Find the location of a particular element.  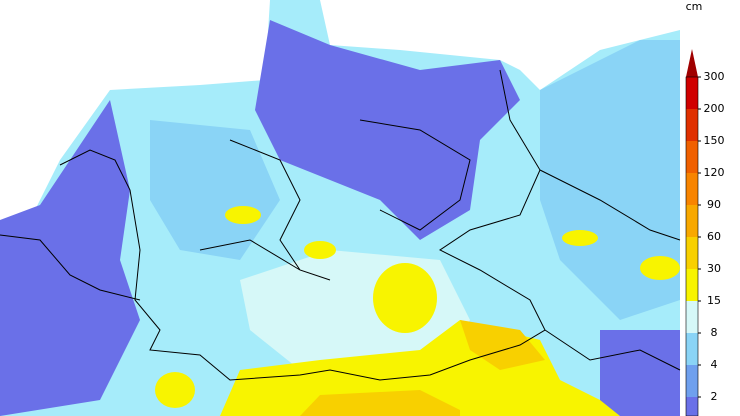

legend-label: 120 is located at coordinates (714, 172).